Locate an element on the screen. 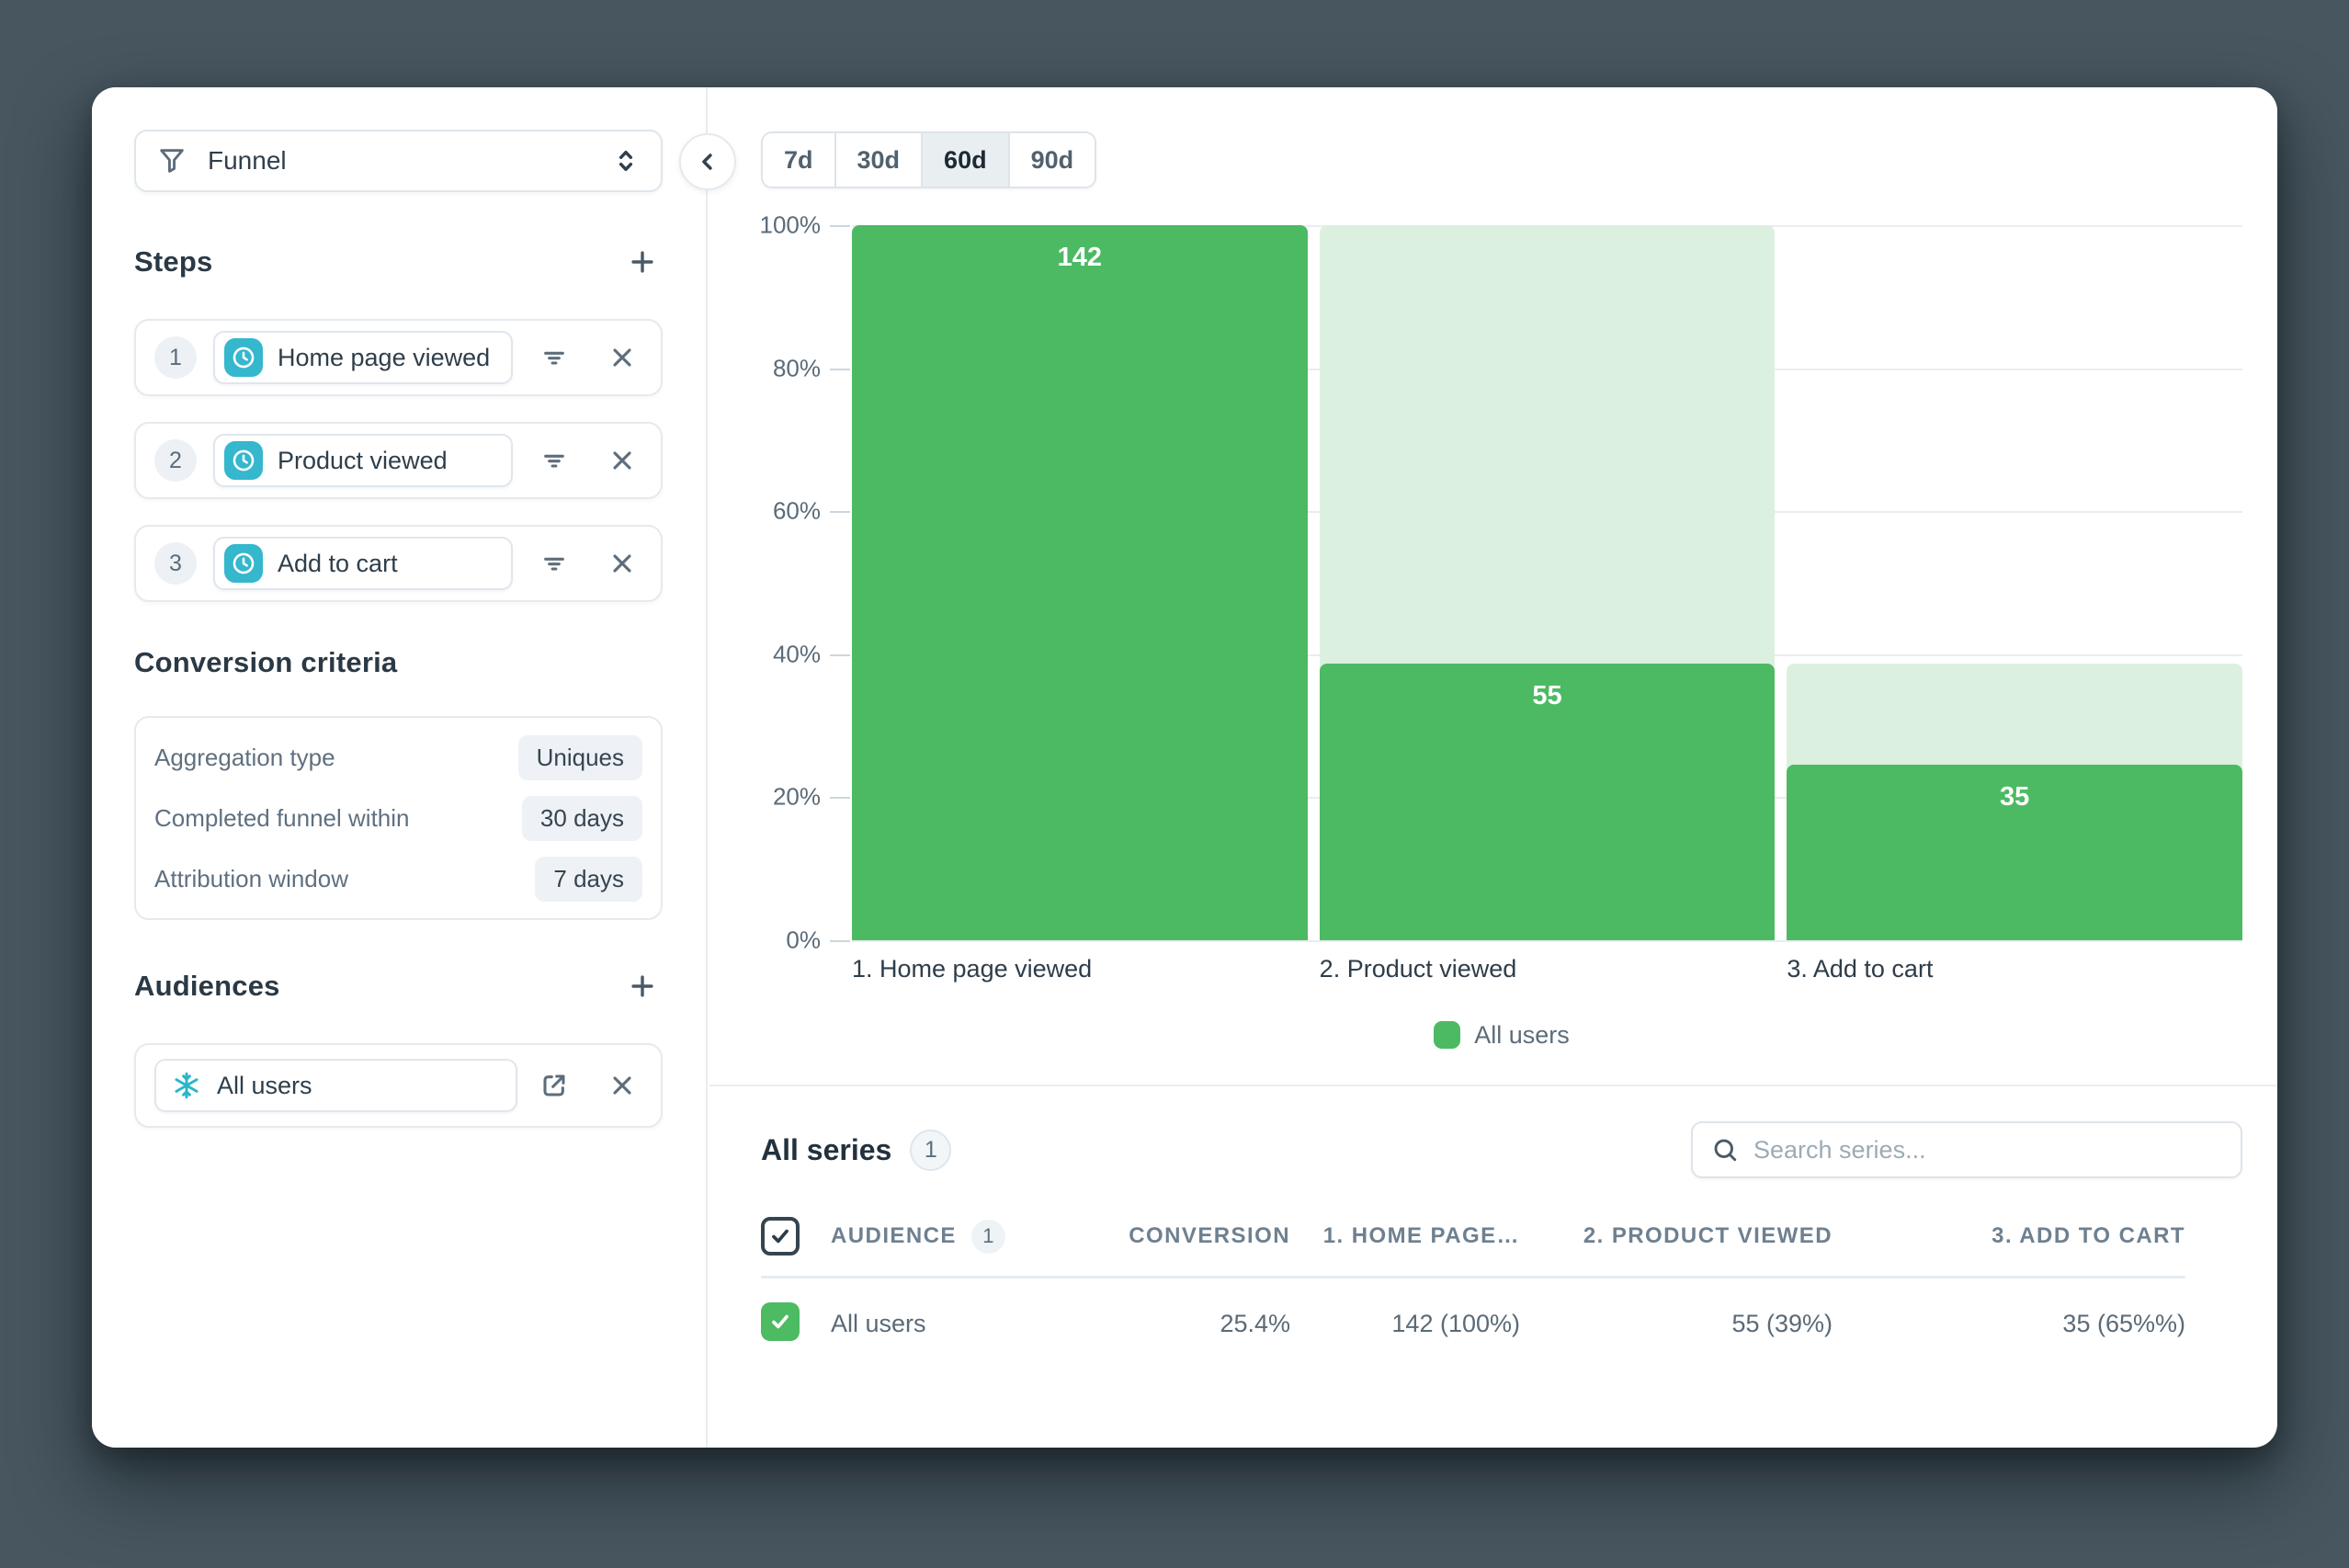 The height and width of the screenshot is (1568, 2349). conversion-criteria-header: Conversion criteria is located at coordinates (399, 662).